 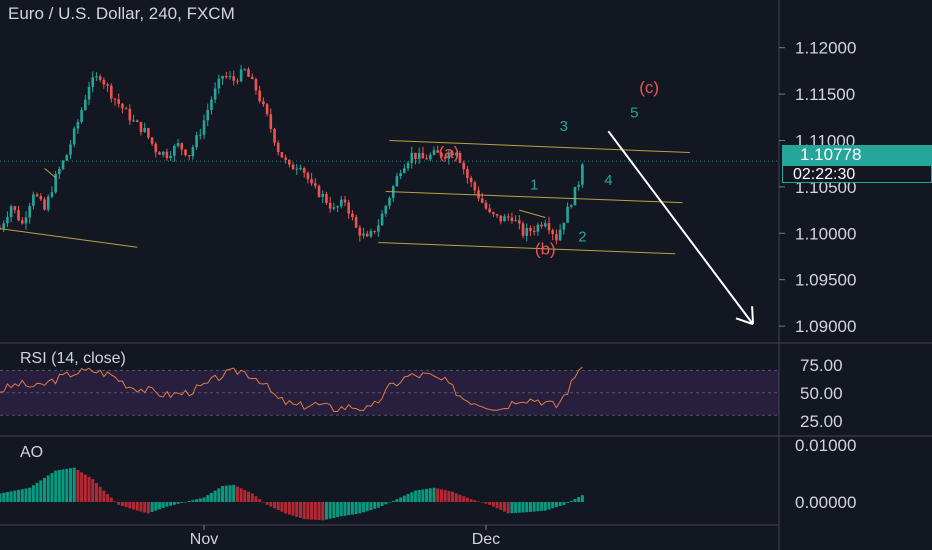 What do you see at coordinates (534, 197) in the screenshot?
I see `channel-trendline` at bounding box center [534, 197].